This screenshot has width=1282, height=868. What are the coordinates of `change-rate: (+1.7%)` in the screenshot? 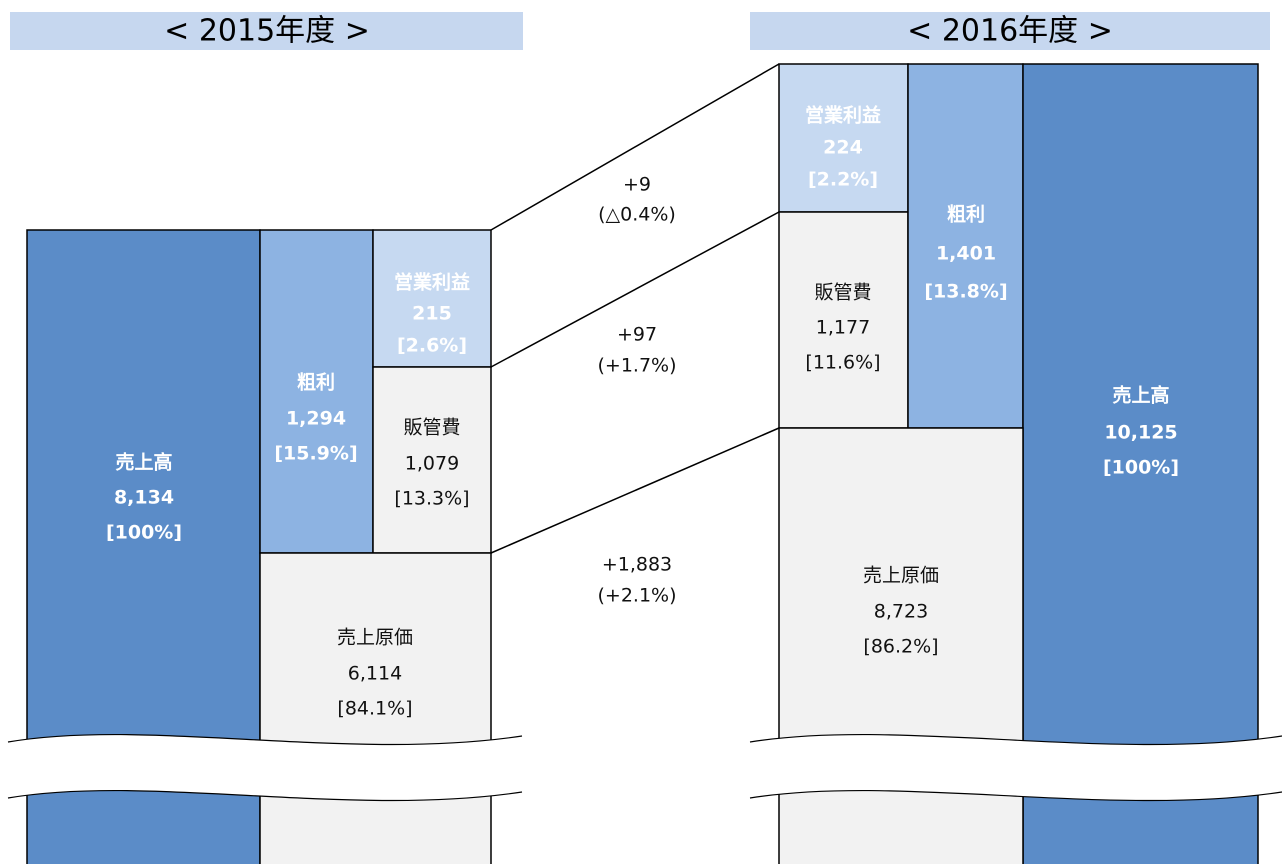 It's located at (636, 366).